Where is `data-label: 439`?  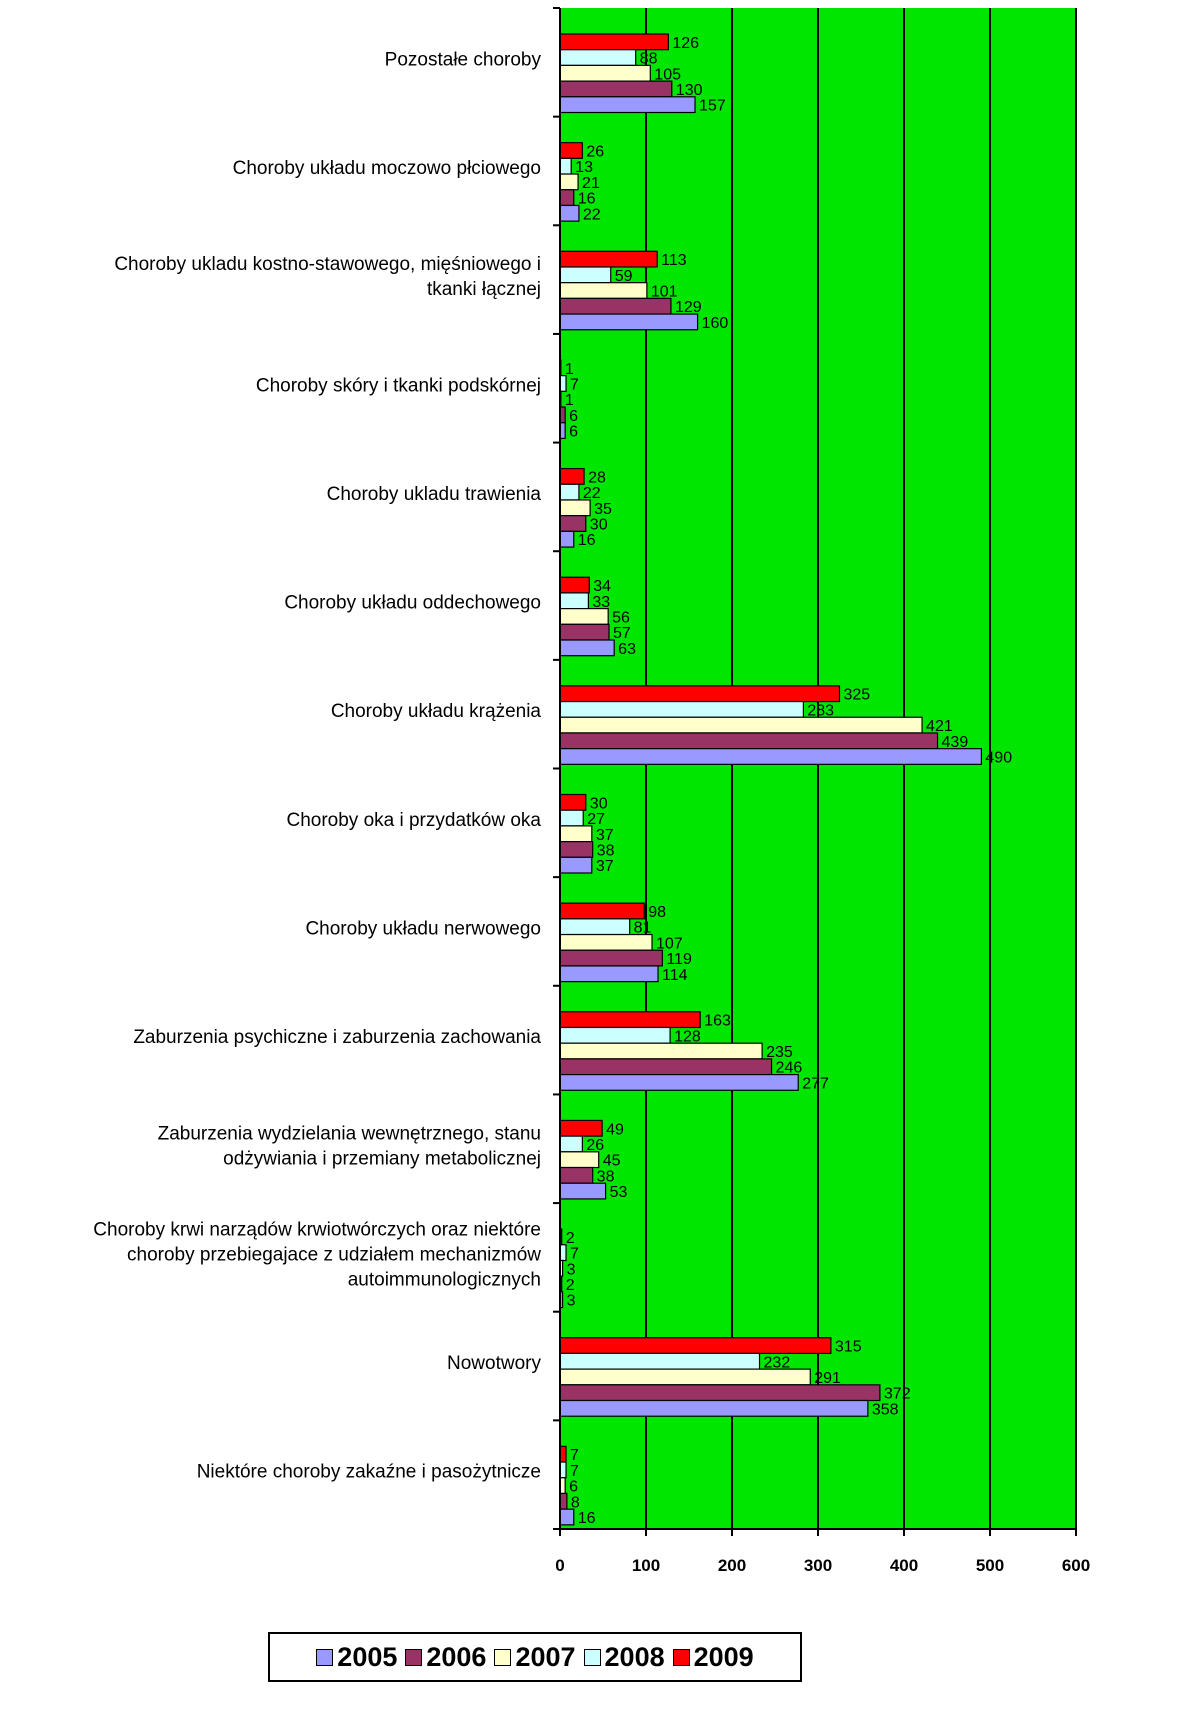
data-label: 439 is located at coordinates (955, 742).